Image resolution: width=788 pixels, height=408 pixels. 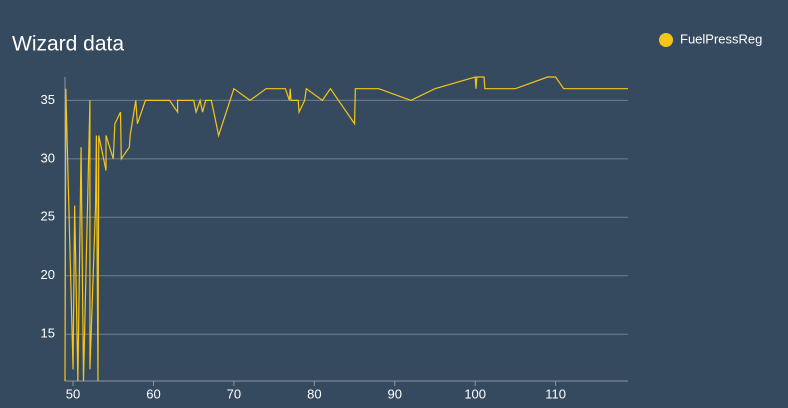 What do you see at coordinates (48, 333) in the screenshot?
I see `y-tick-label: 15` at bounding box center [48, 333].